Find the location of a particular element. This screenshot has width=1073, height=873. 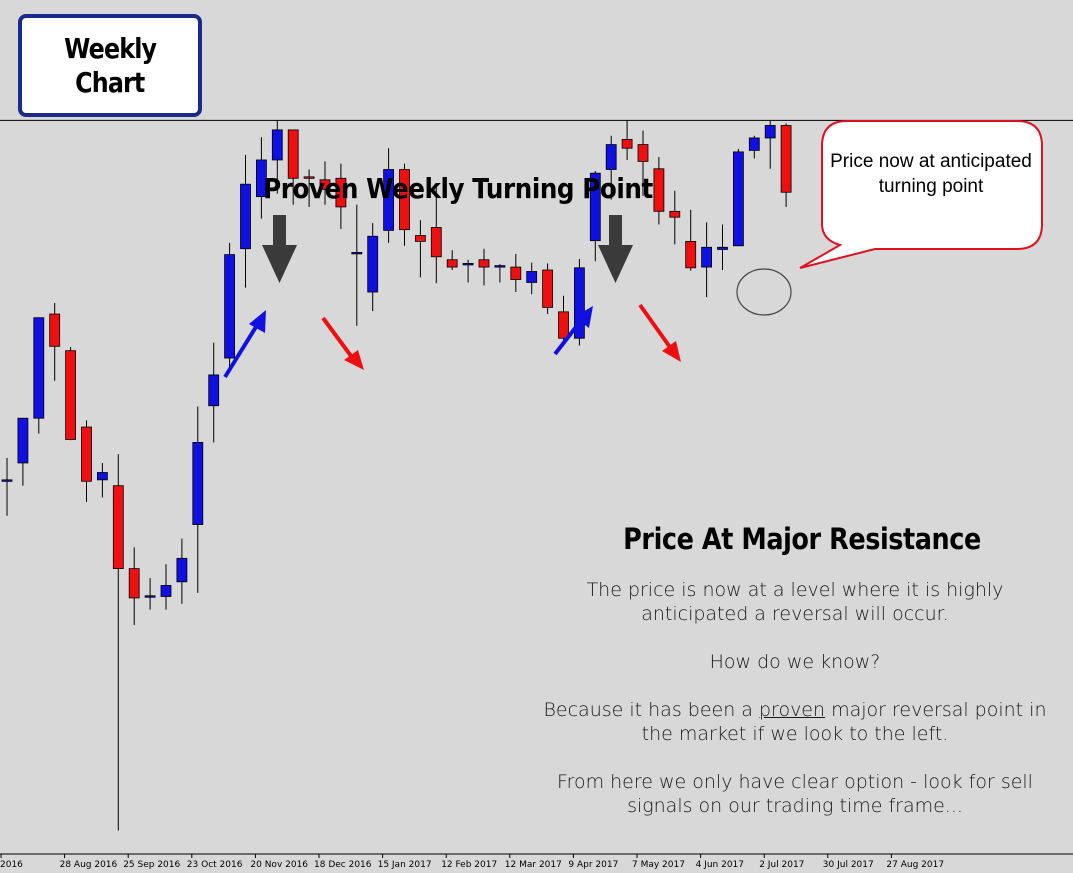

x-tick-label: 28 Aug 2016 is located at coordinates (89, 865).